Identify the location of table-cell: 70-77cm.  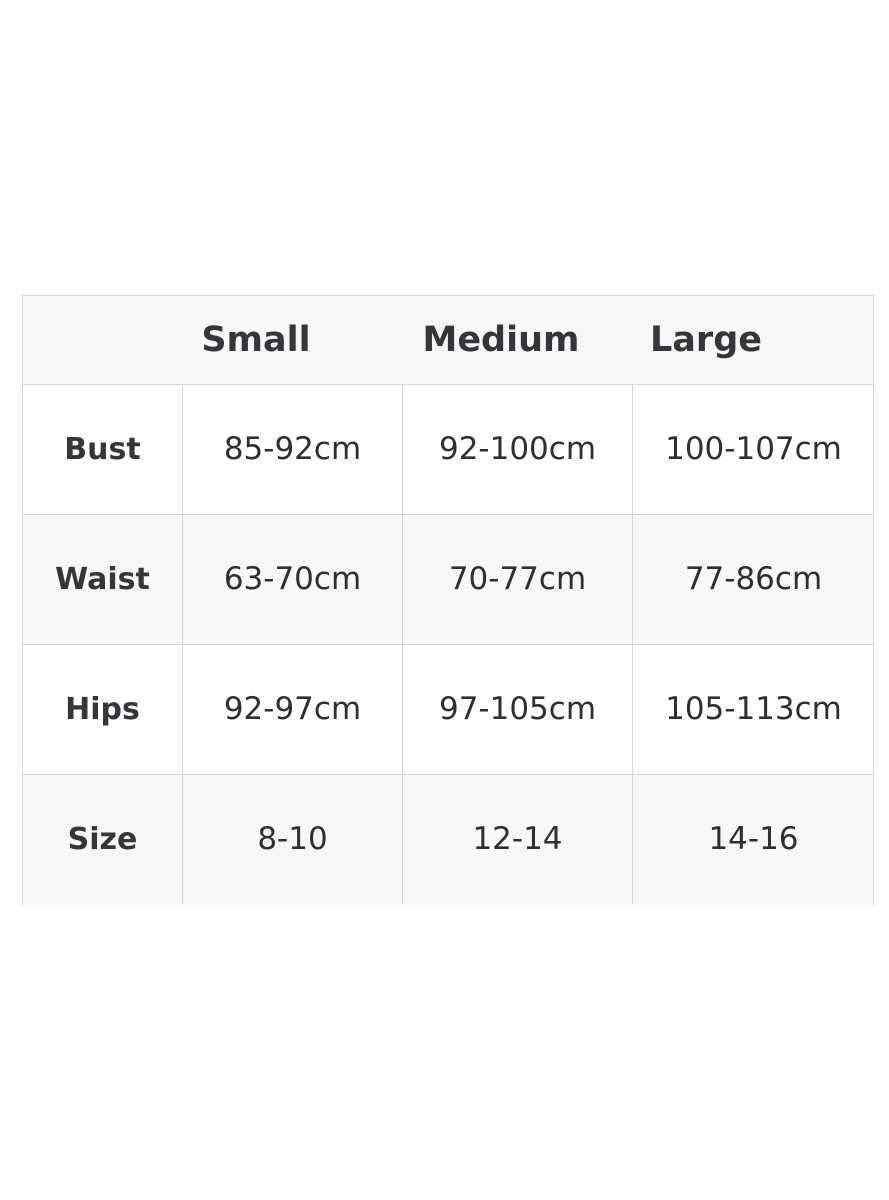
(518, 579).